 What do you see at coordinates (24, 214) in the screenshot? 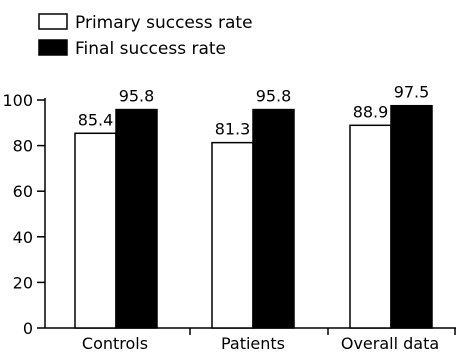
I see `y-axis: 0 20 40 60 80 100` at bounding box center [24, 214].